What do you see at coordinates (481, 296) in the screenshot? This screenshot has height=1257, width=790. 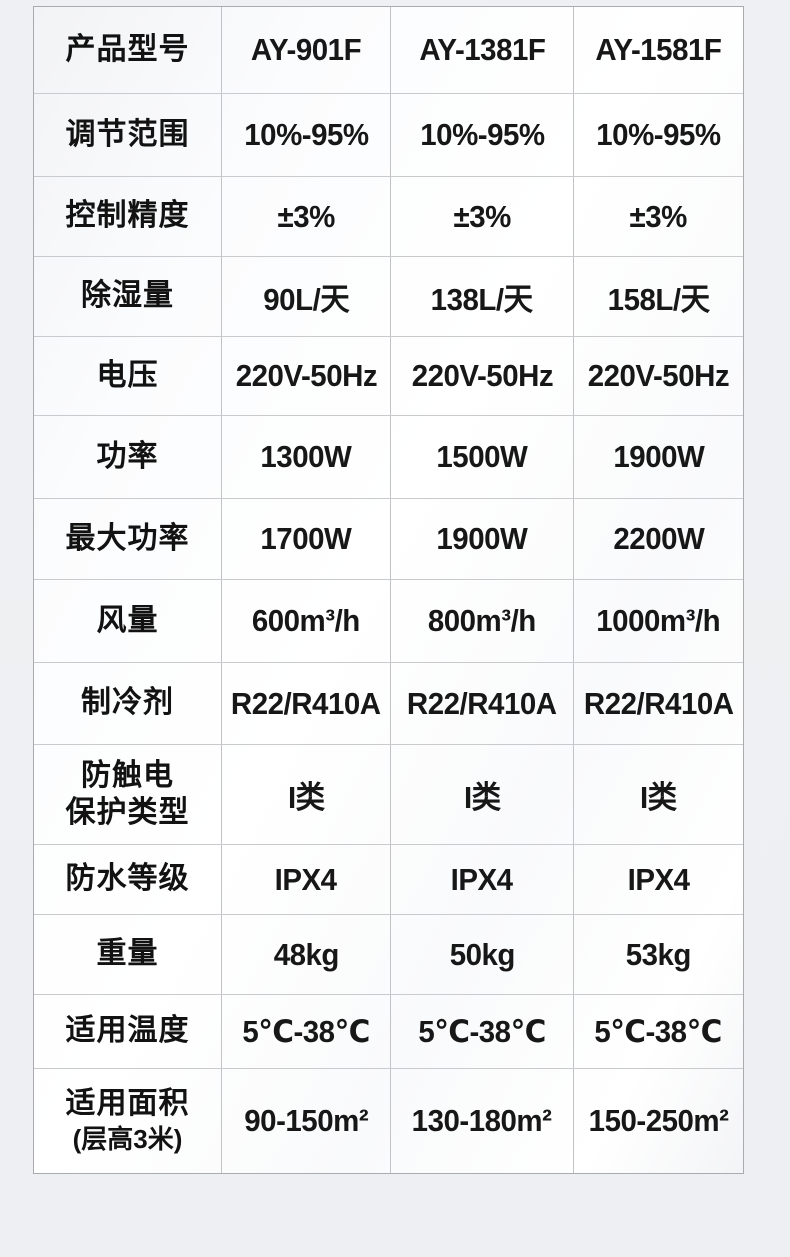 I see `spec-value: 138L/天` at bounding box center [481, 296].